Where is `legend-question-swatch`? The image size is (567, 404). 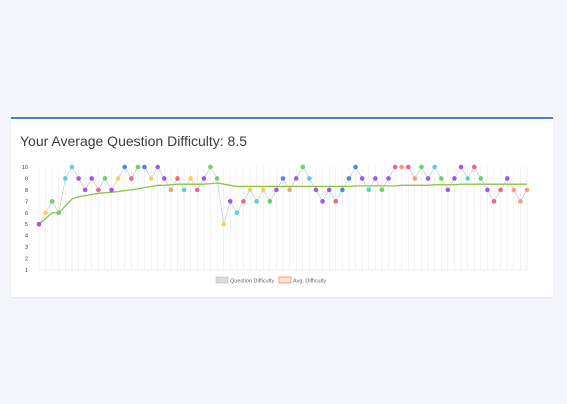
legend-question-swatch is located at coordinates (222, 280).